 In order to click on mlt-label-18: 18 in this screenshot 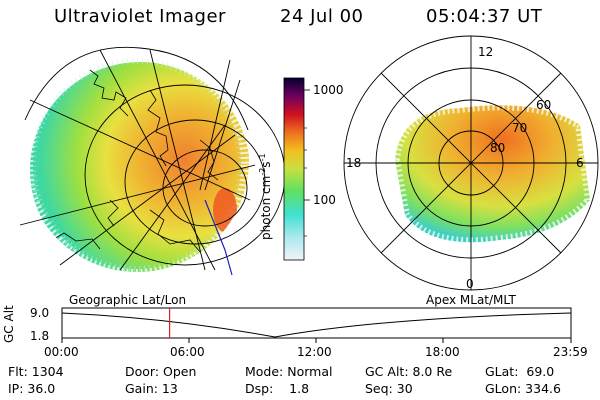, I will do `click(354, 163)`.